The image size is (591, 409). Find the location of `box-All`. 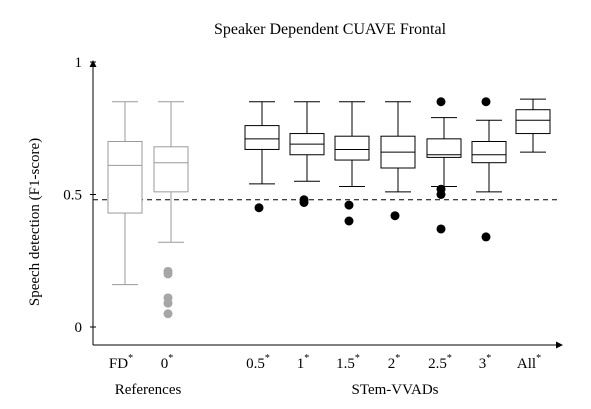

box-All is located at coordinates (533, 125).